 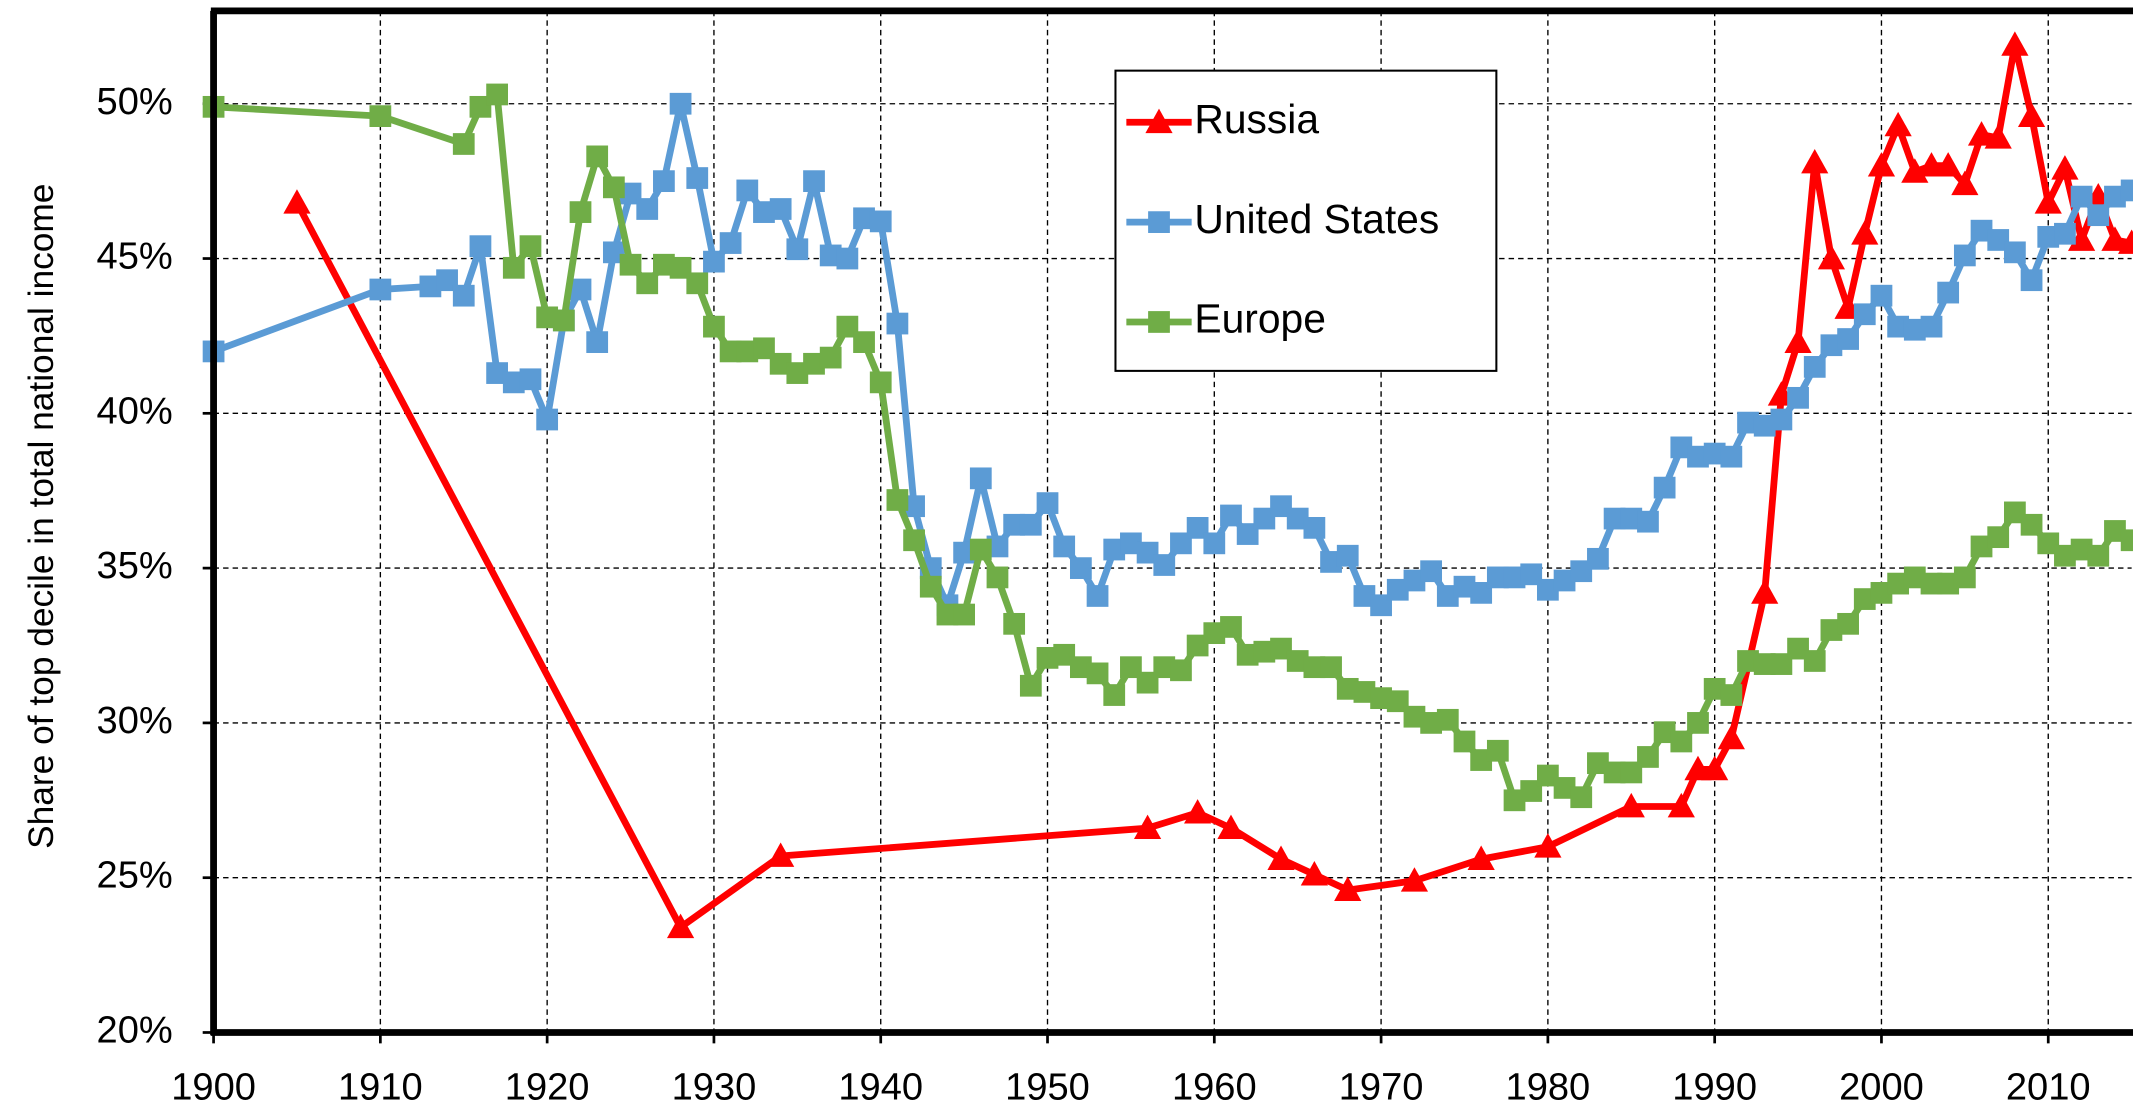 I want to click on legend-marker, so click(x=1159, y=121).